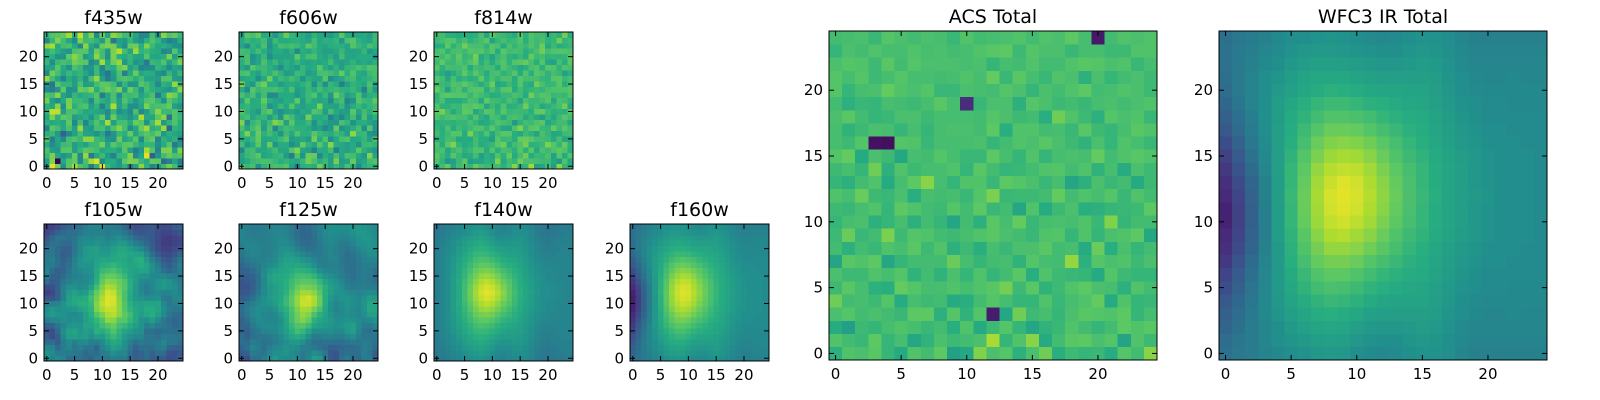  Describe the element at coordinates (325, 375) in the screenshot. I see `x-tick-label: 15` at that location.